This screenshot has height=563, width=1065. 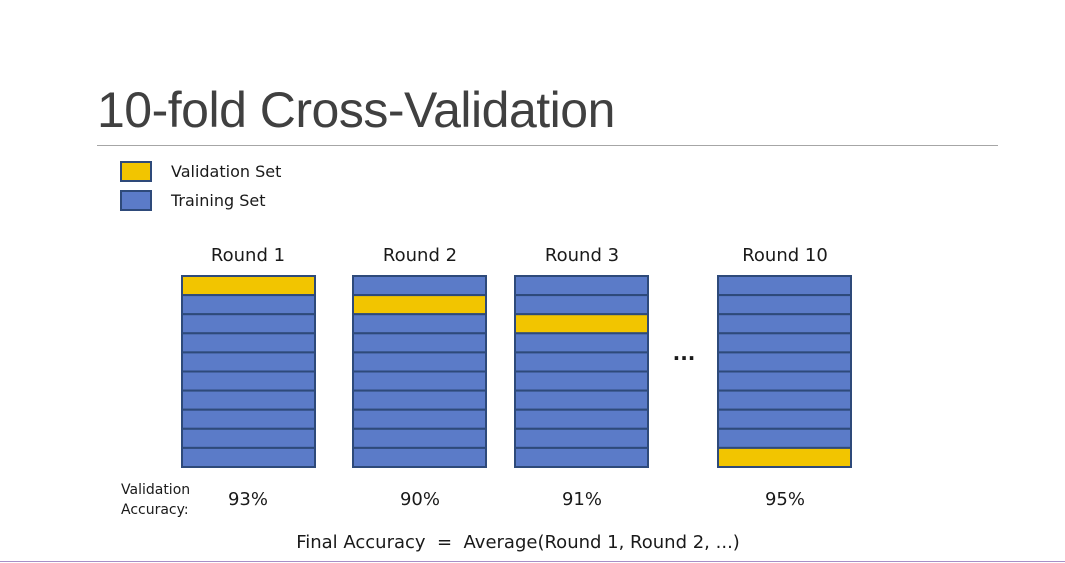 I want to click on title-divider, so click(x=547, y=145).